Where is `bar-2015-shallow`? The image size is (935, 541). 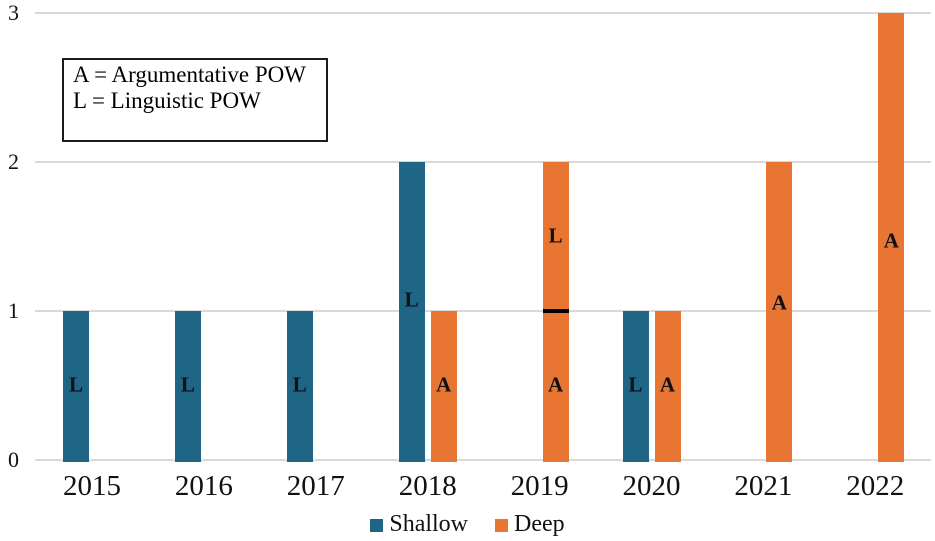 bar-2015-shallow is located at coordinates (76, 386).